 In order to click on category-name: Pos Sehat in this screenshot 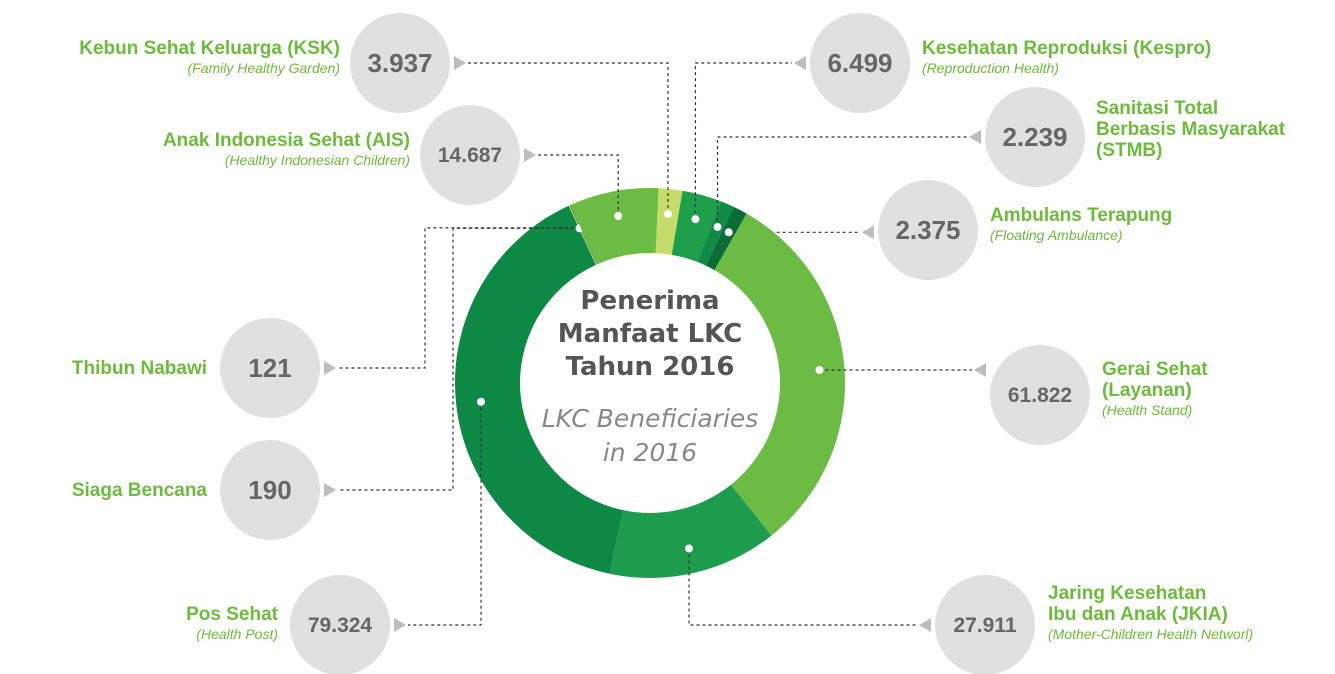, I will do `click(232, 614)`.